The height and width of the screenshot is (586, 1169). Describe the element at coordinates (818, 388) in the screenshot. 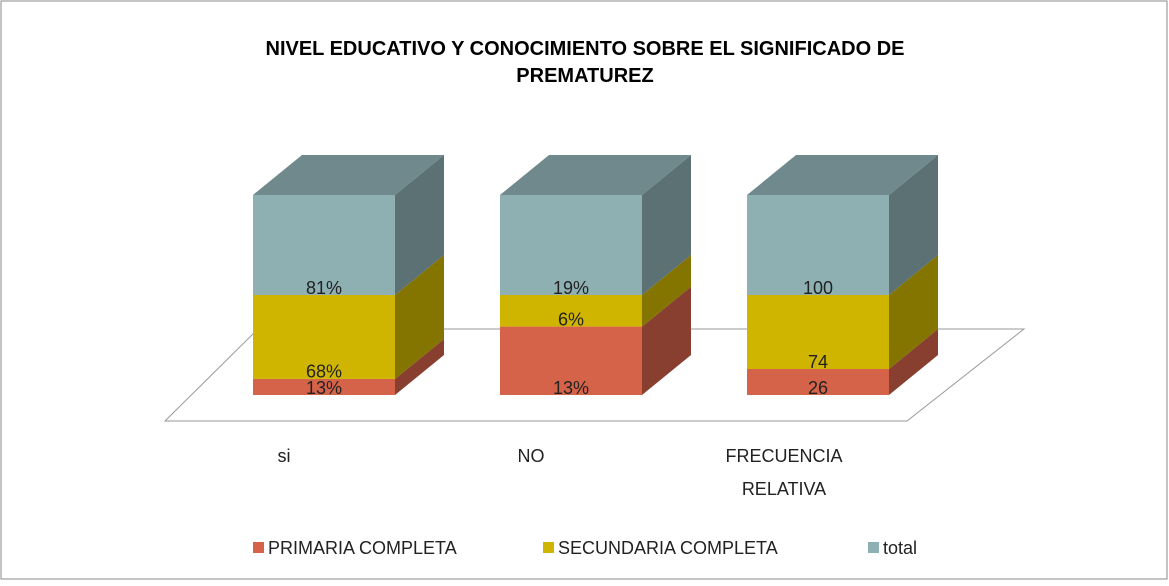

I see `data-label: 26` at that location.